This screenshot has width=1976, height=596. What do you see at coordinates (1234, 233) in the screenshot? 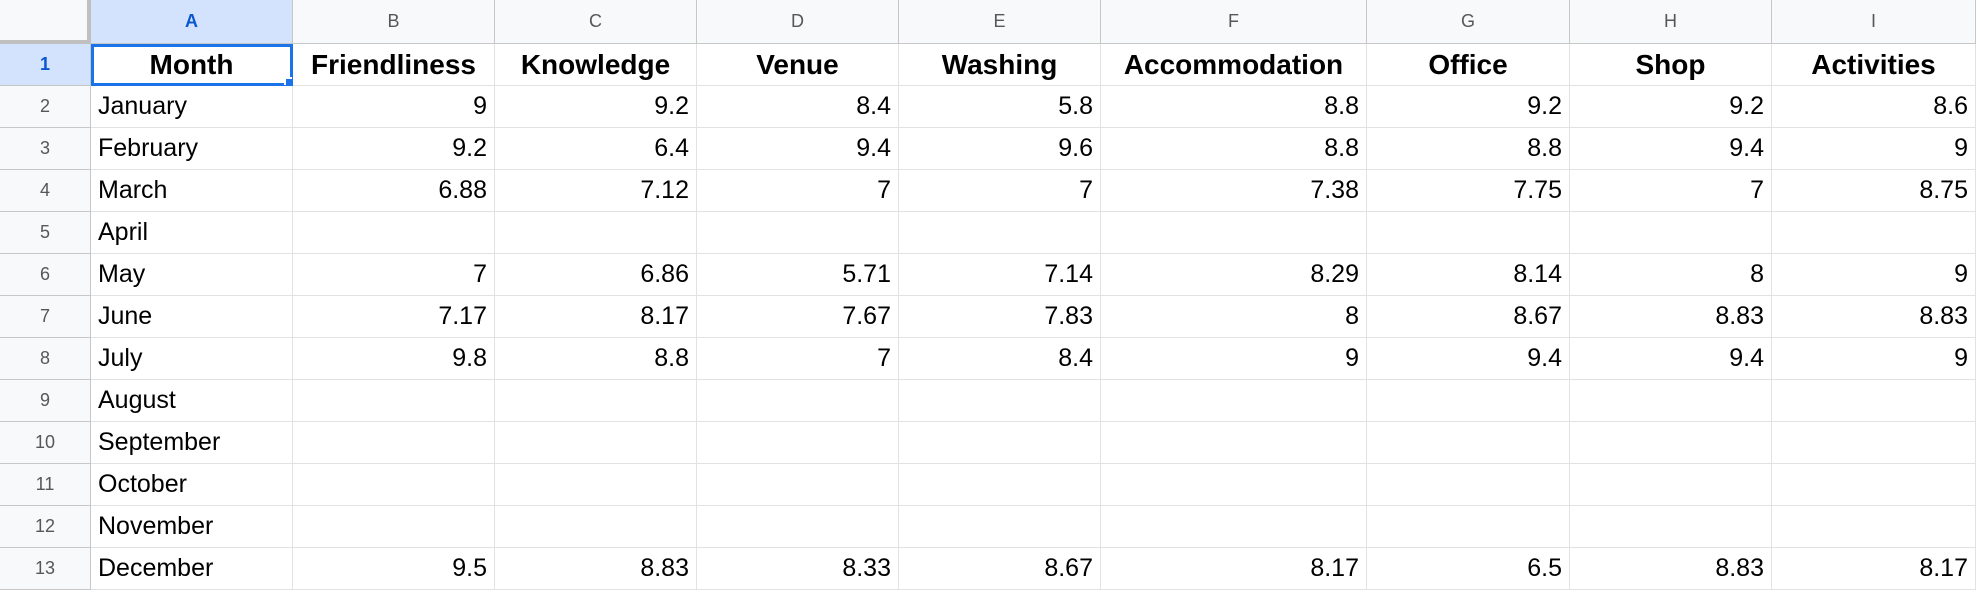
I see `cell-f5` at bounding box center [1234, 233].